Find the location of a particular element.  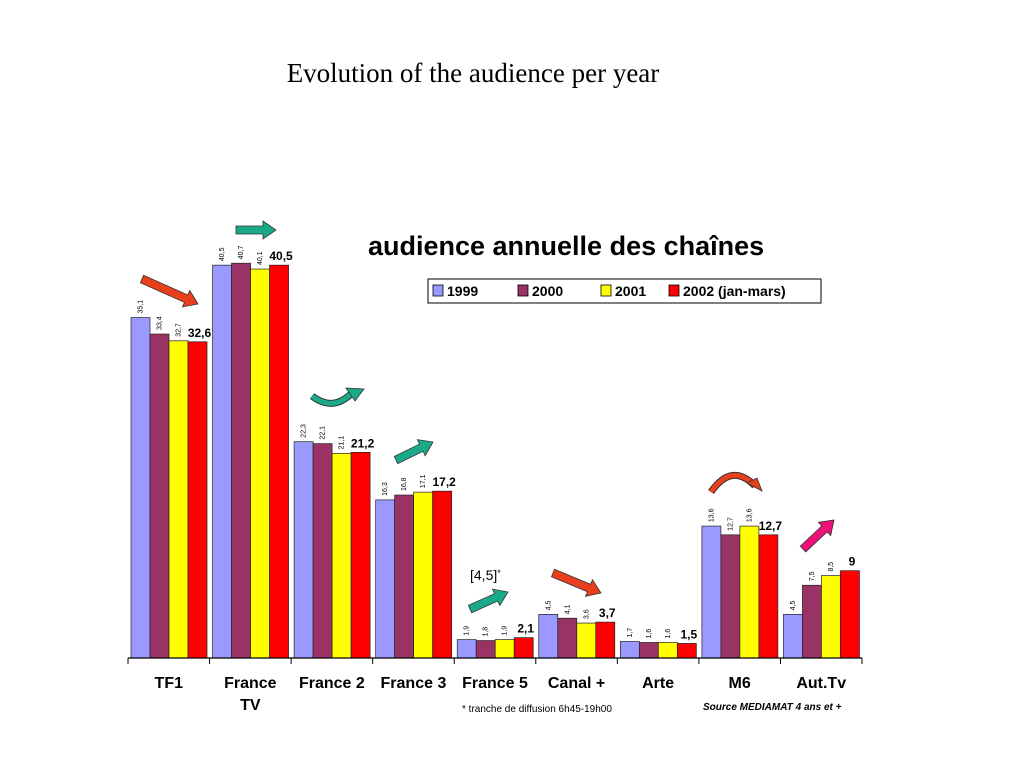

category-label: Aut.Tv is located at coordinates (821, 683).